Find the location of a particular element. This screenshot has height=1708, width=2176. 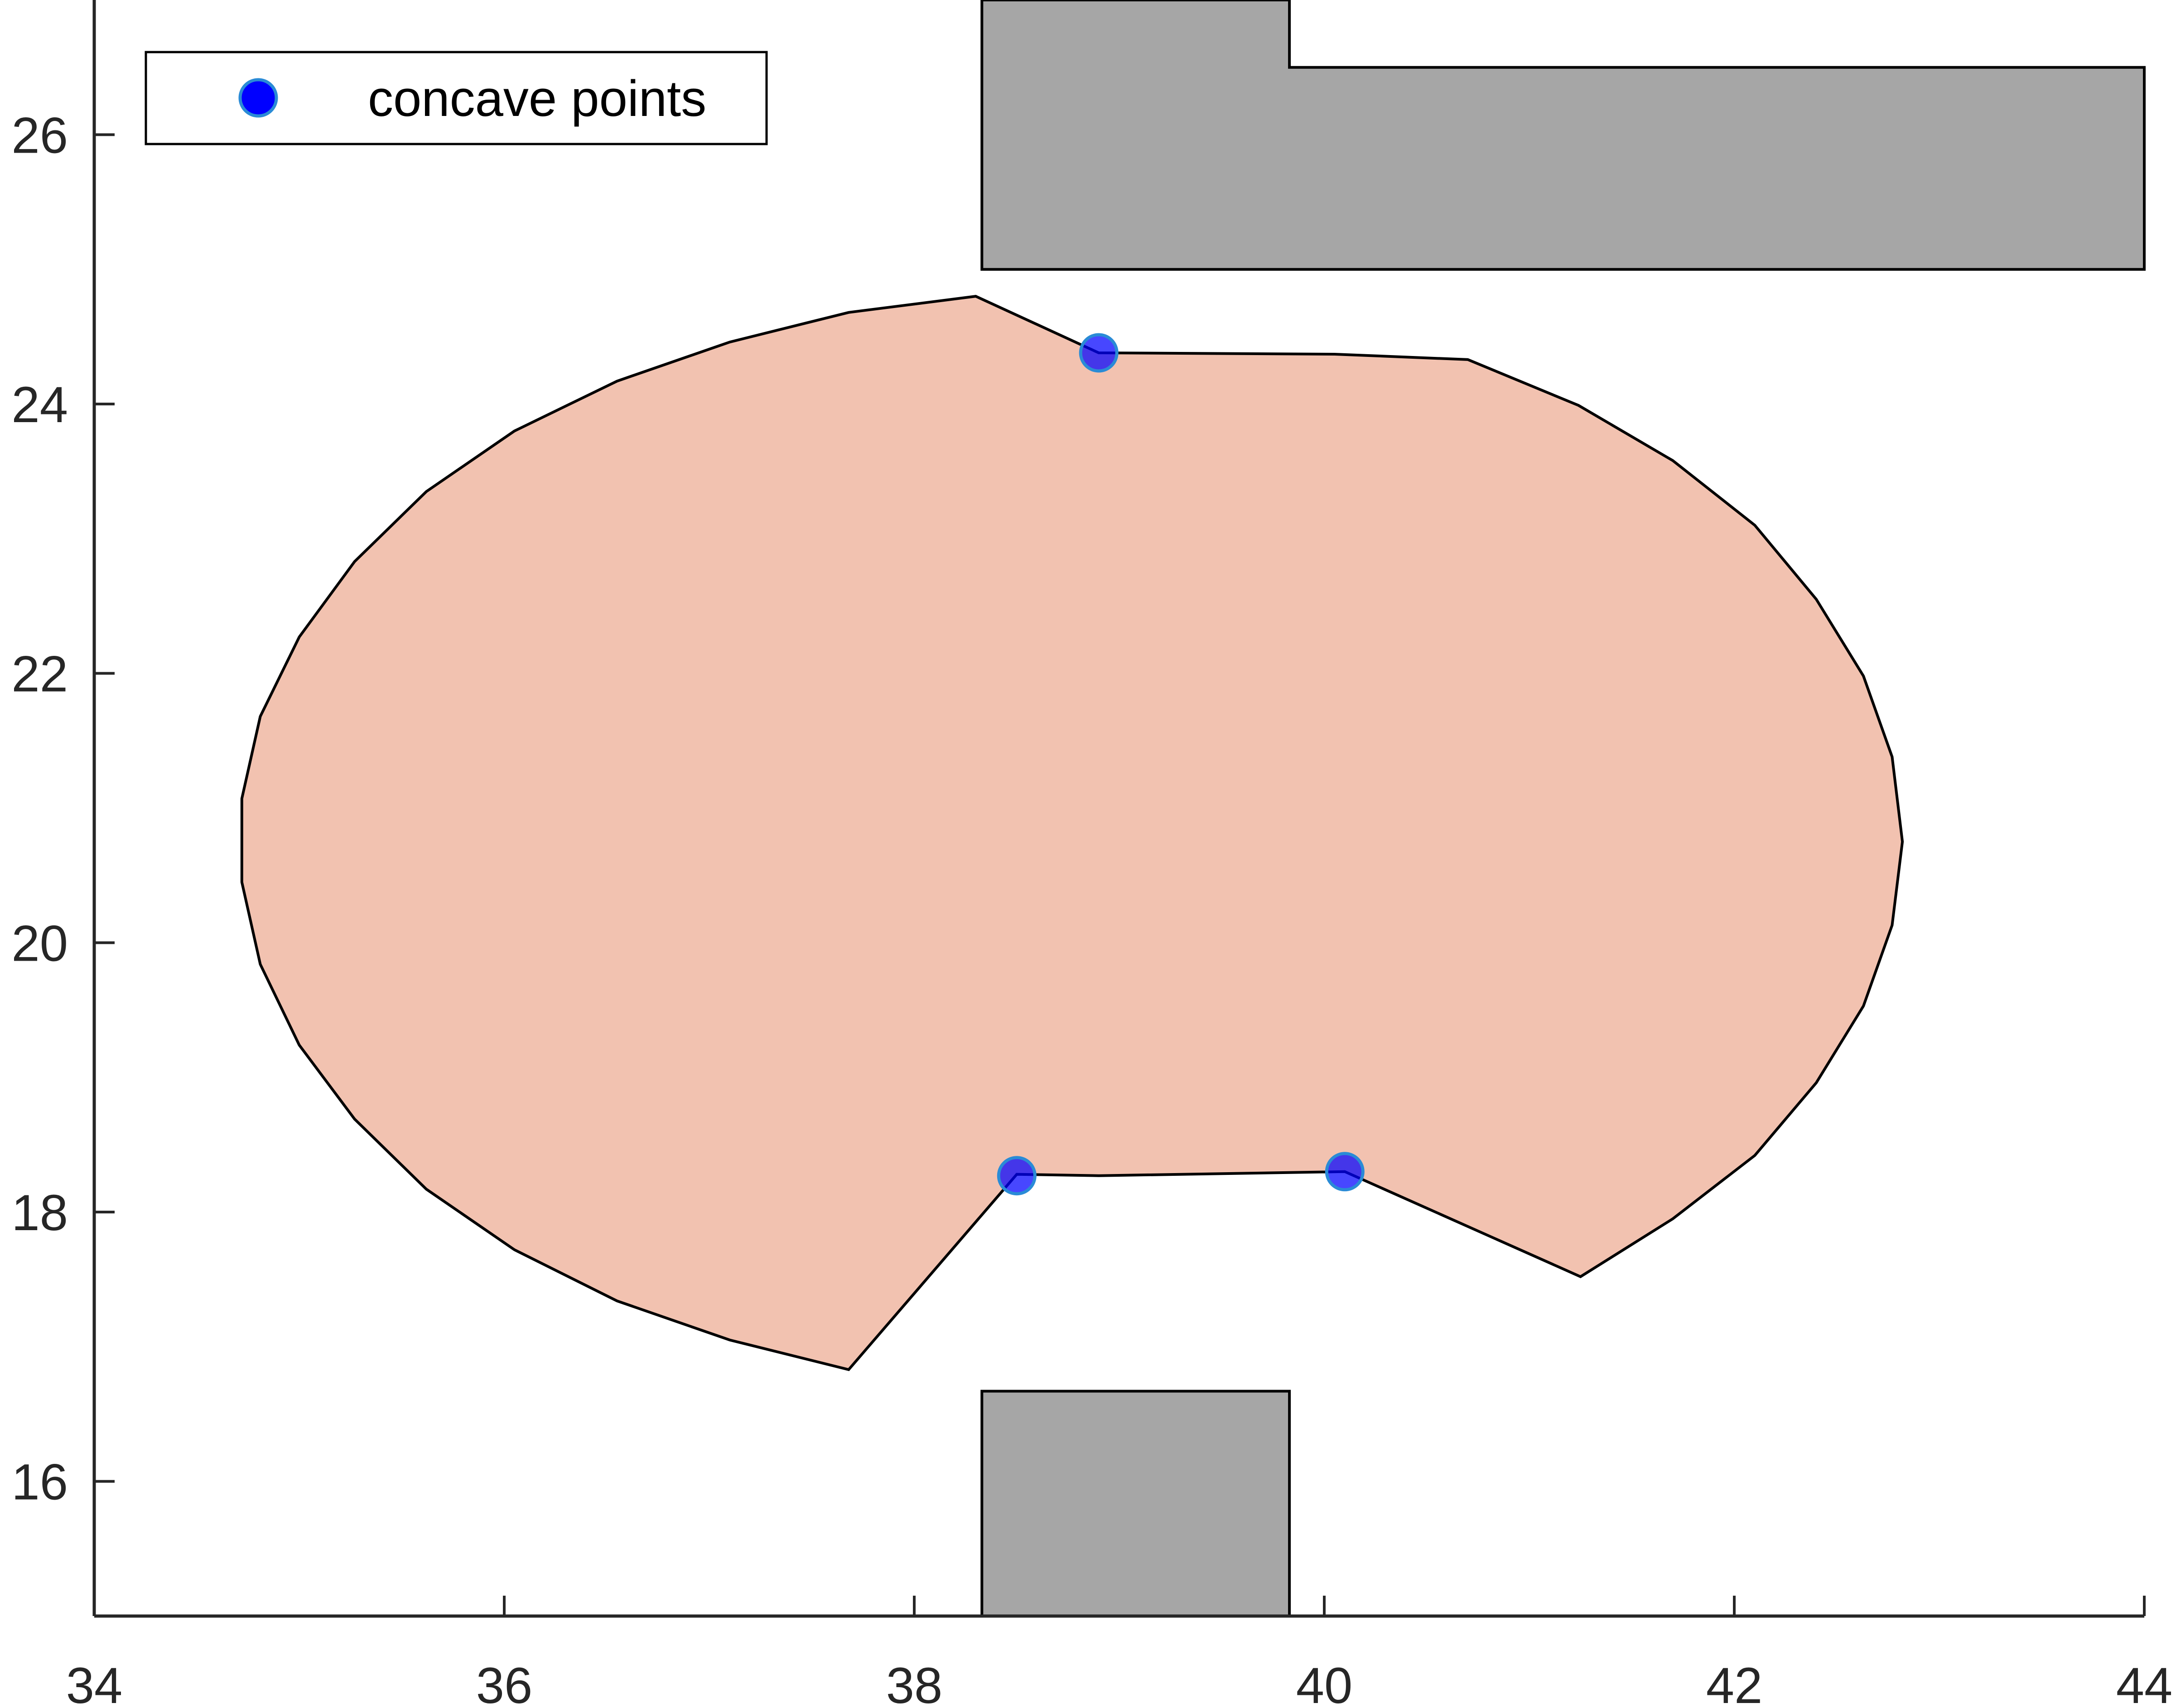

x-tick-label: 40 is located at coordinates (1324, 1682).